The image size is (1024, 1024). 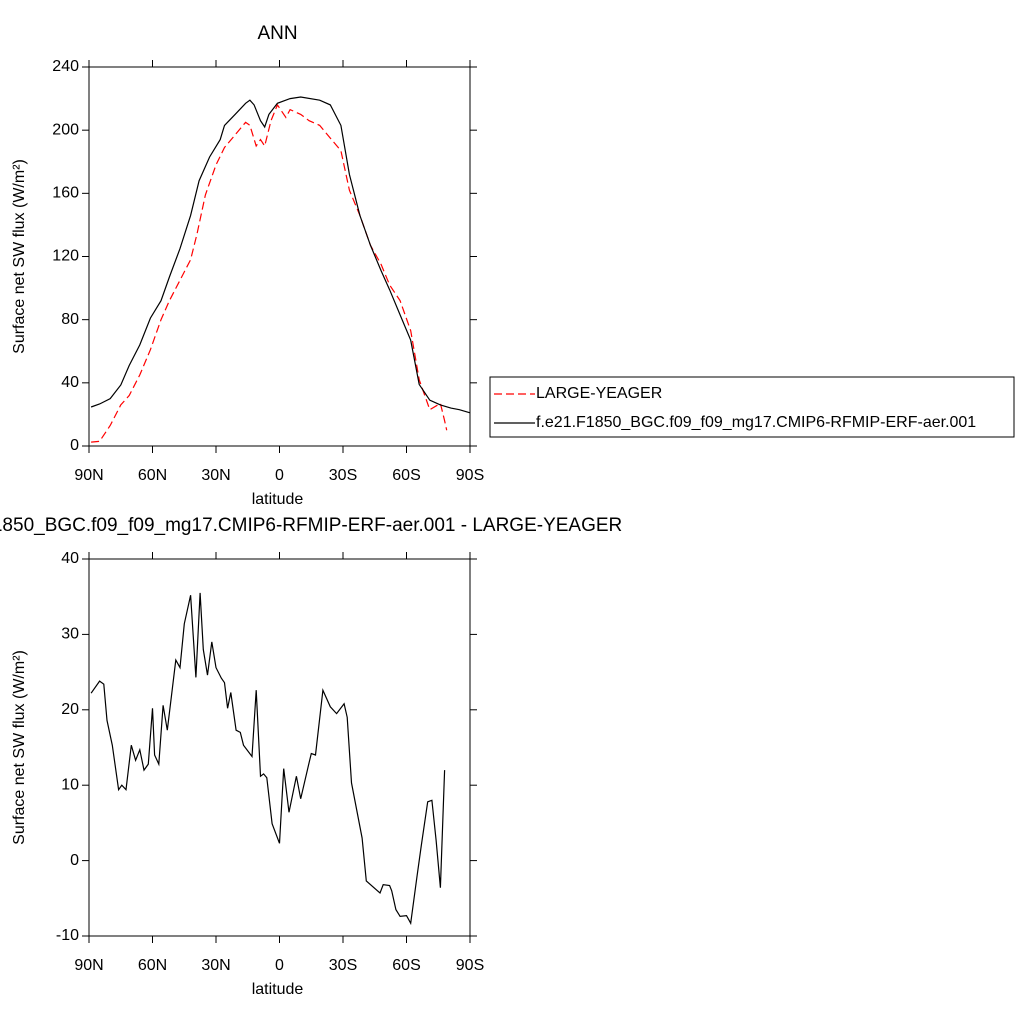 I want to click on y-tick-label: 200, so click(x=65, y=129).